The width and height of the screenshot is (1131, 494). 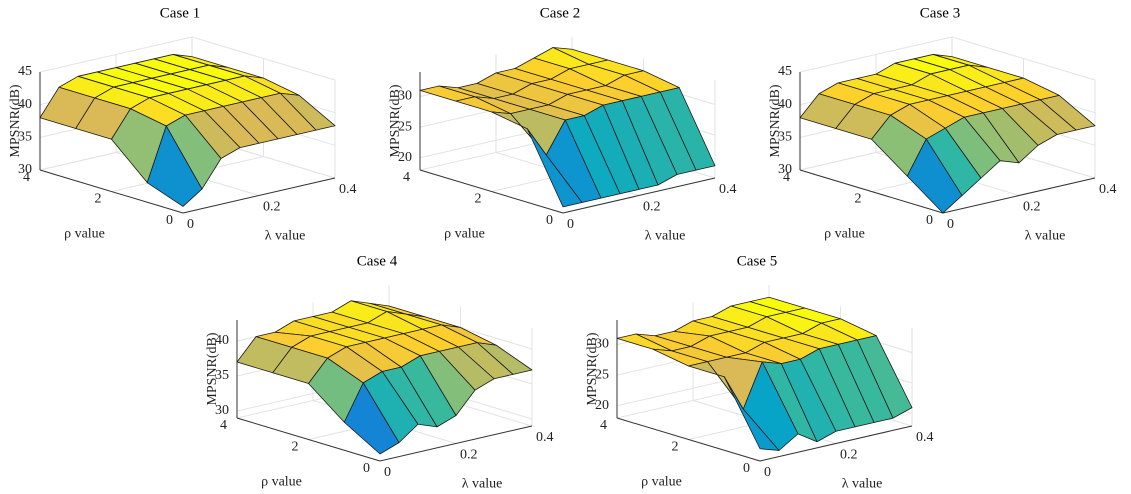 I want to click on chart-title: Case 2, so click(x=560, y=13).